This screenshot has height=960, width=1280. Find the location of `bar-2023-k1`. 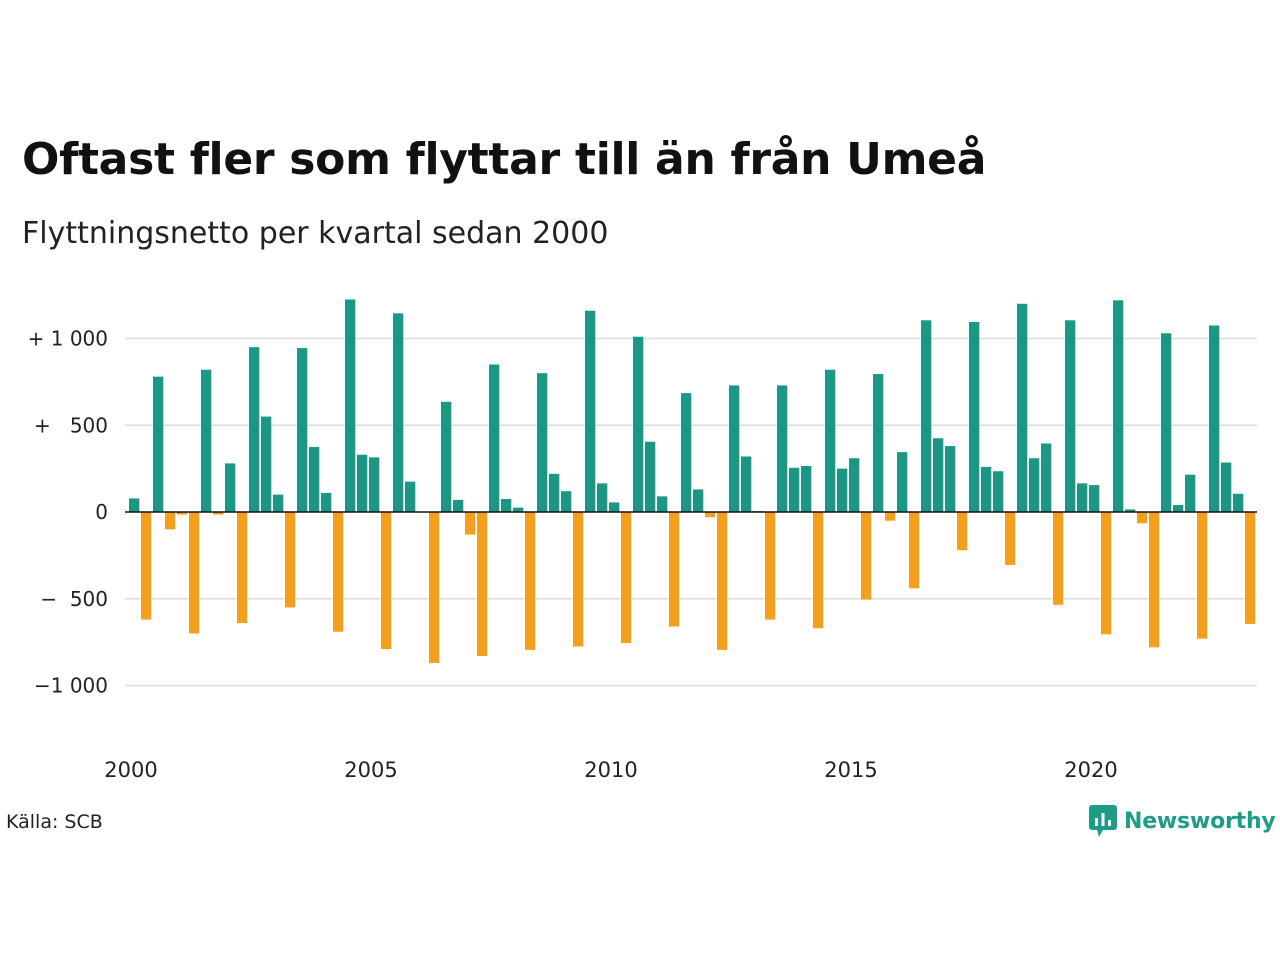

bar-2023-k1 is located at coordinates (1238, 502).